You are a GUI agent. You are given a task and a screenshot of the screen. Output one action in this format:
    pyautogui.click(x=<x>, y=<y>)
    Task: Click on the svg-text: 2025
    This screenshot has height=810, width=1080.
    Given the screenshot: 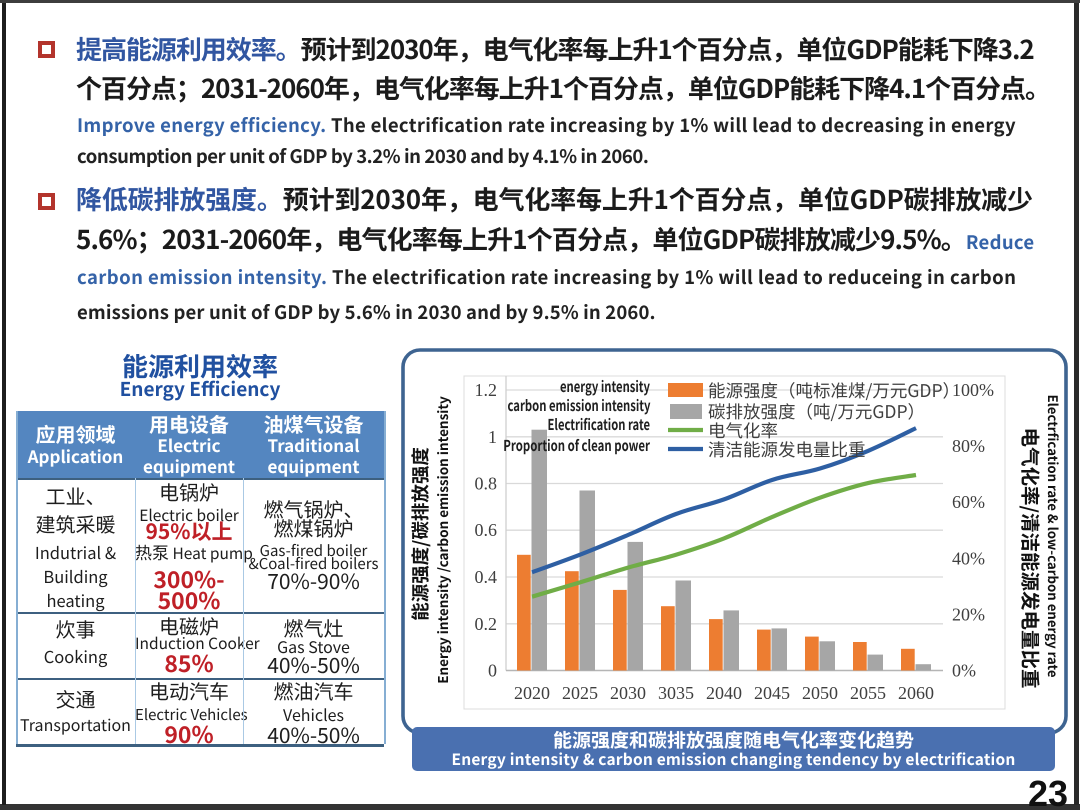 What is the action you would take?
    pyautogui.click(x=580, y=693)
    